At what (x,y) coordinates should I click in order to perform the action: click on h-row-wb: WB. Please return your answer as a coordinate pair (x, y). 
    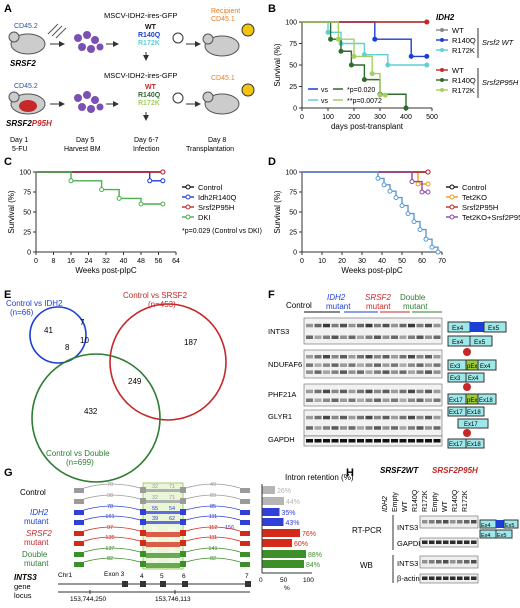
    Looking at the image, I should click on (366, 565).